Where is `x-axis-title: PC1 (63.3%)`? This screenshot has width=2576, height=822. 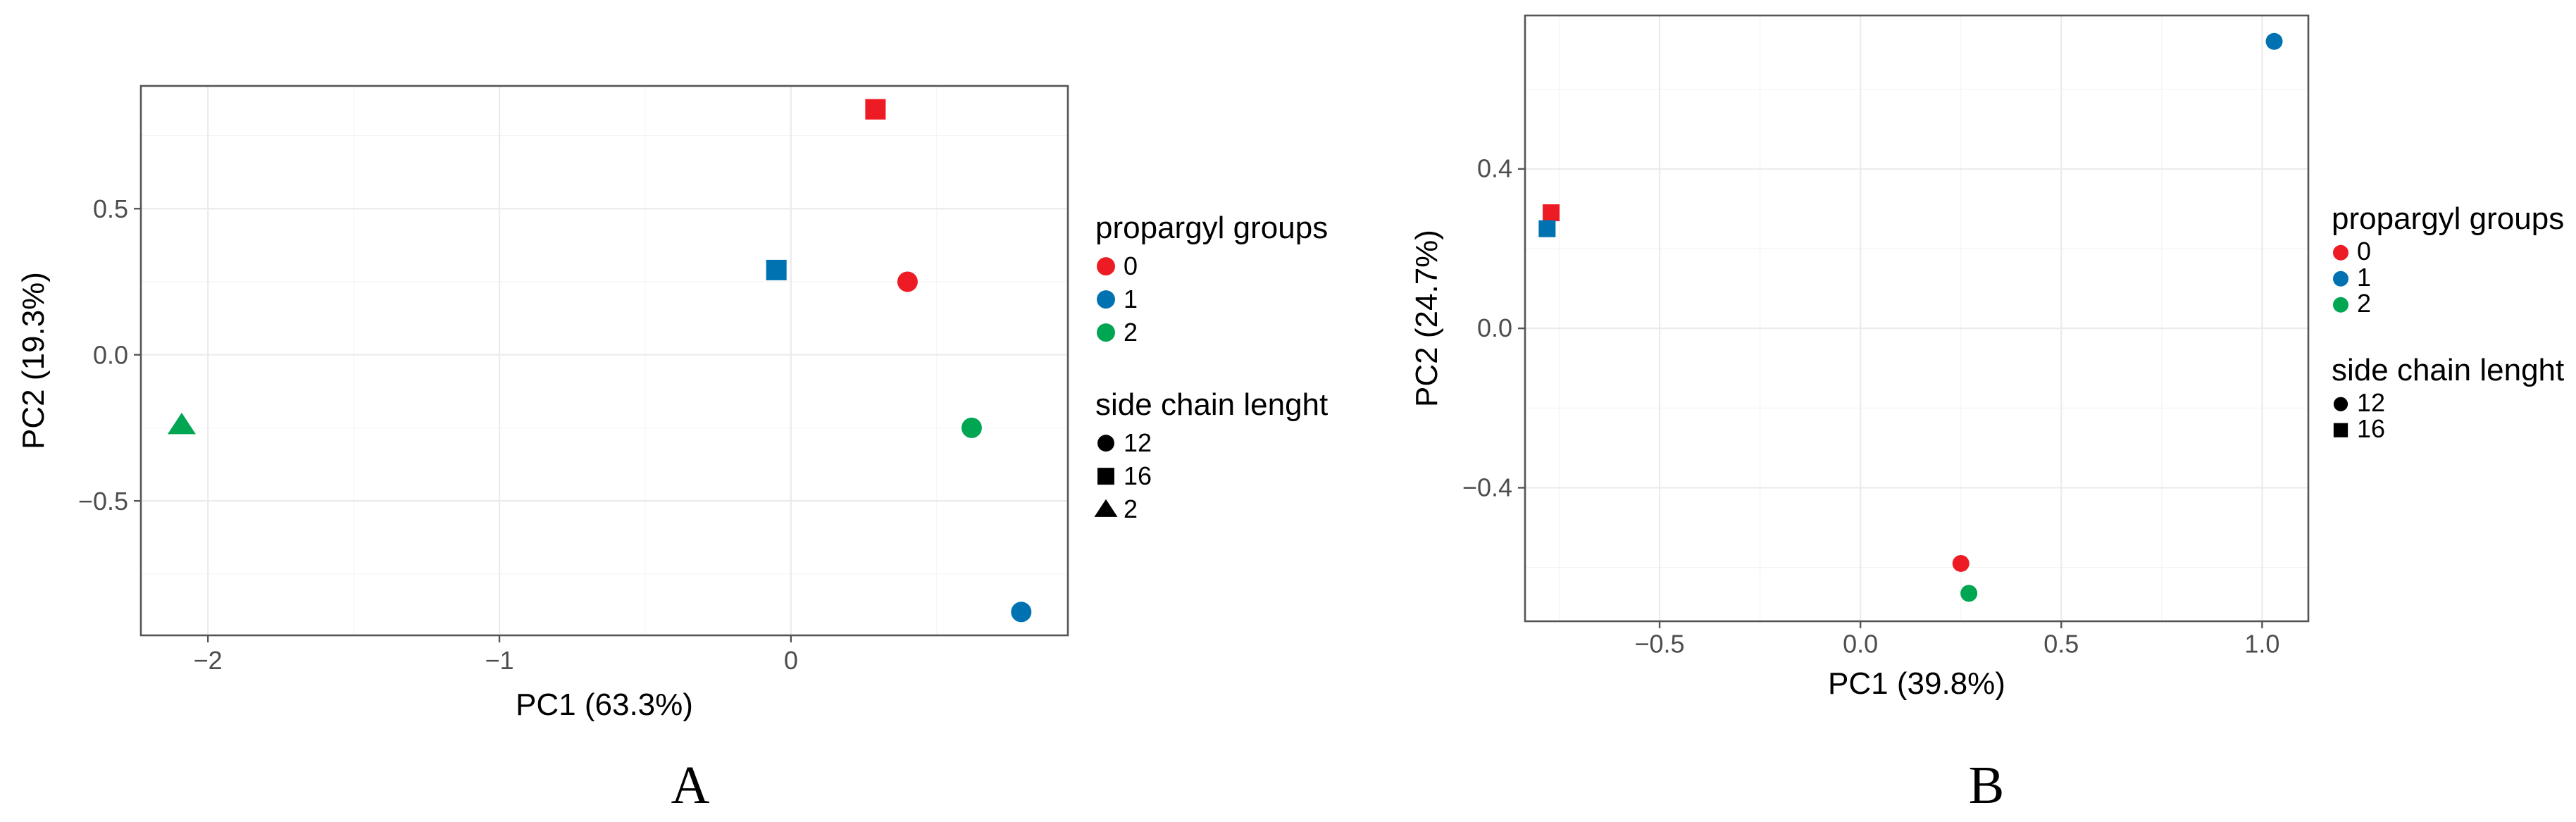
x-axis-title: PC1 (63.3%) is located at coordinates (604, 704).